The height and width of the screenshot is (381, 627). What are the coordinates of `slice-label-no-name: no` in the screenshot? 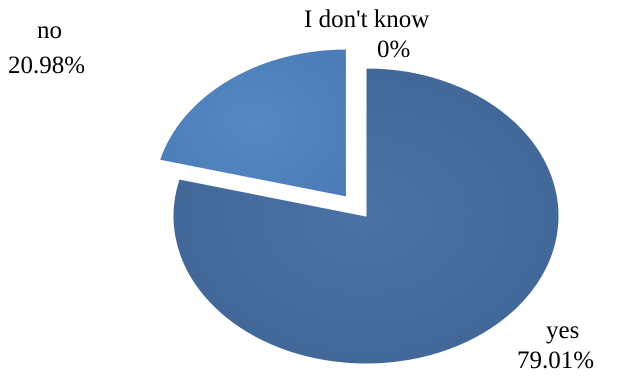 It's located at (49, 30).